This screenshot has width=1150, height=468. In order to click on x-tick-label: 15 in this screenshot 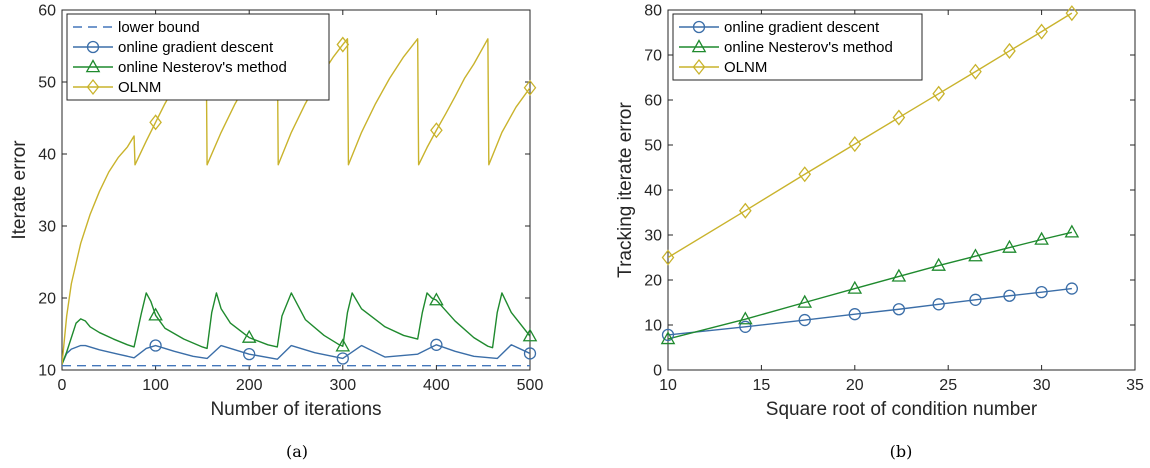, I will do `click(762, 385)`.